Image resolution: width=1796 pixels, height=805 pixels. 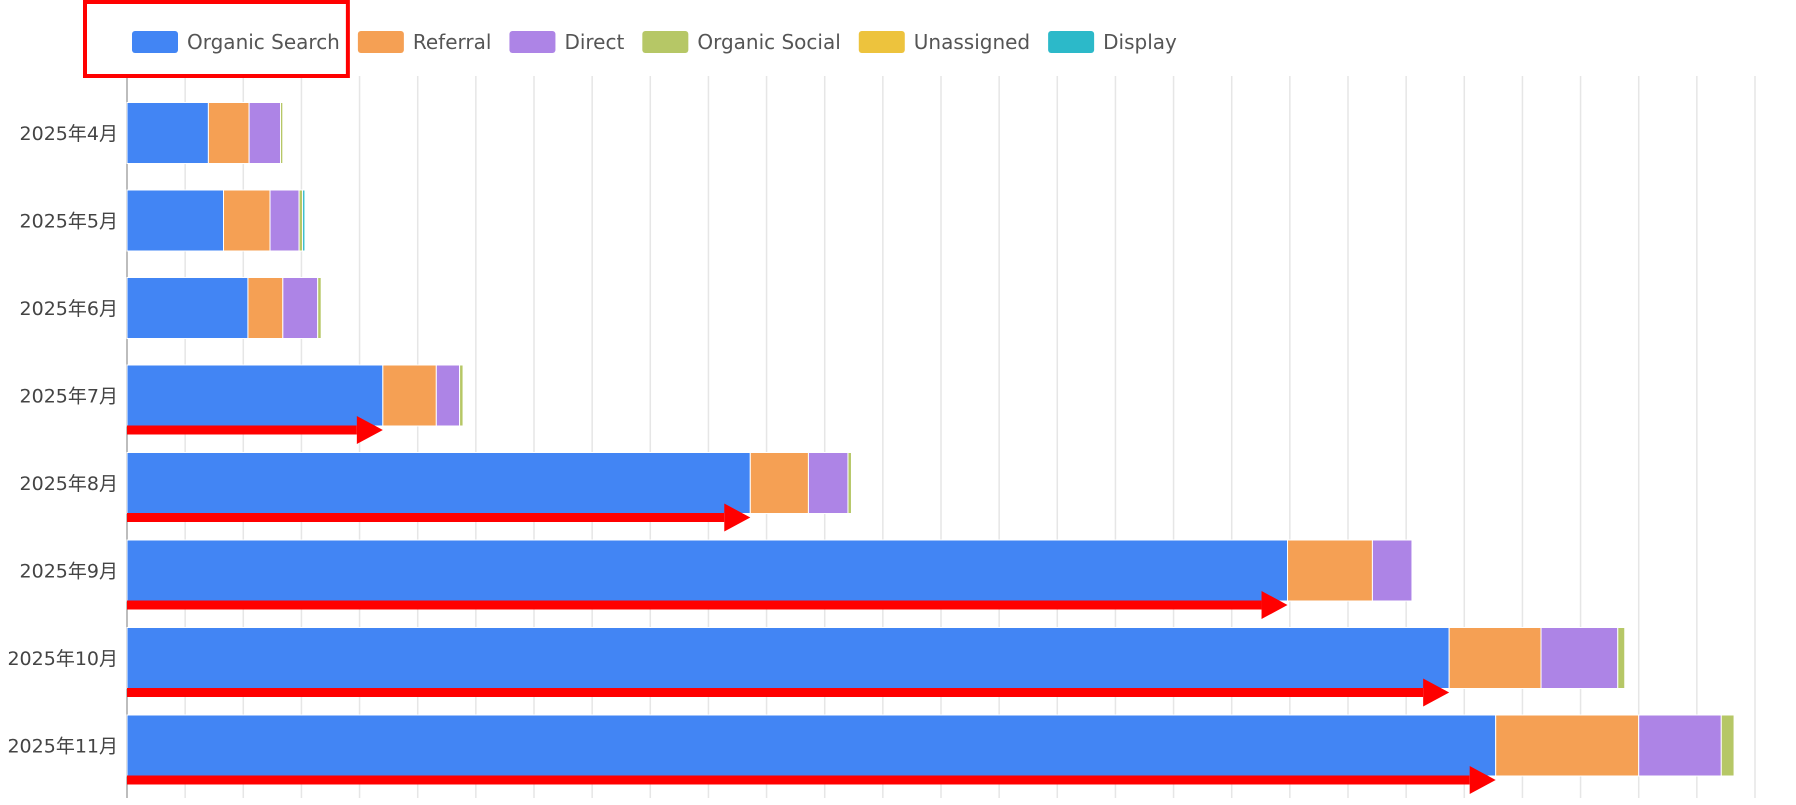 What do you see at coordinates (452, 42) in the screenshot?
I see `legend-label: Referral` at bounding box center [452, 42].